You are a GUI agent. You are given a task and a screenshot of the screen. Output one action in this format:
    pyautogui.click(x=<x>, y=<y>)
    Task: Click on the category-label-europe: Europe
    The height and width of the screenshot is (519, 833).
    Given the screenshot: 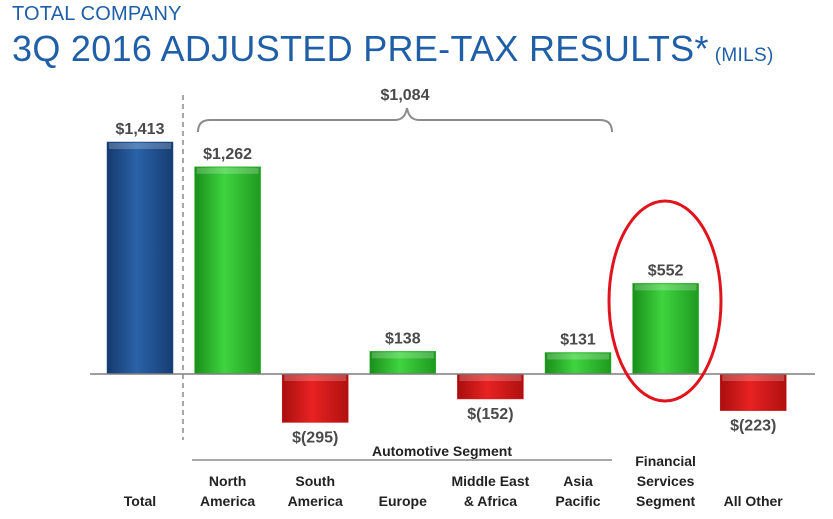 What is the action you would take?
    pyautogui.click(x=403, y=501)
    